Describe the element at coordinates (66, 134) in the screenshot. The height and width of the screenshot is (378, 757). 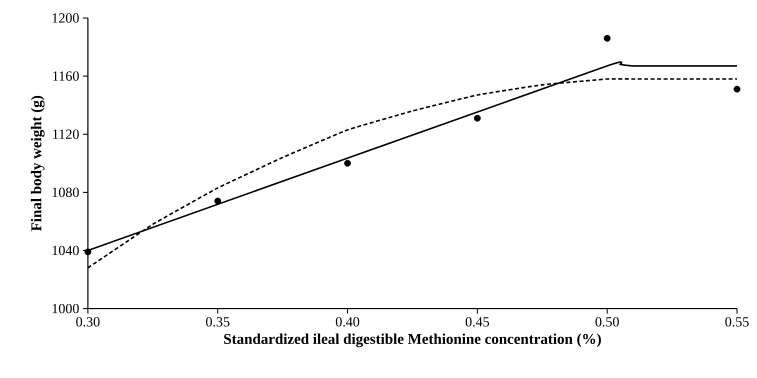
I see `y-tick-label: 1120` at that location.